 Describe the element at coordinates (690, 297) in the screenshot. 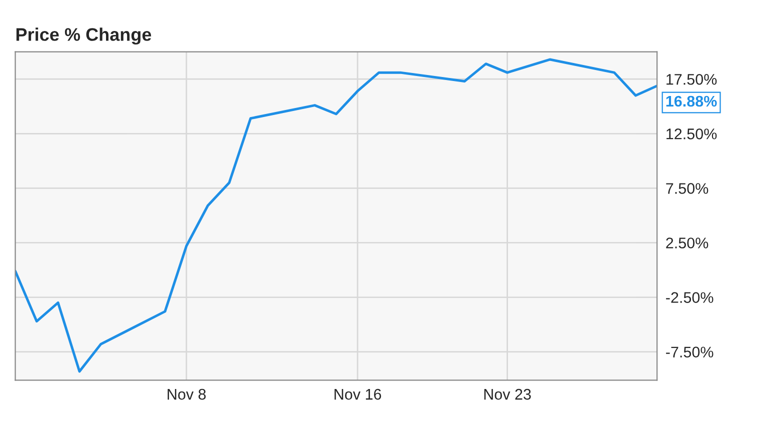

I see `y-tick-label: -2.50%` at that location.